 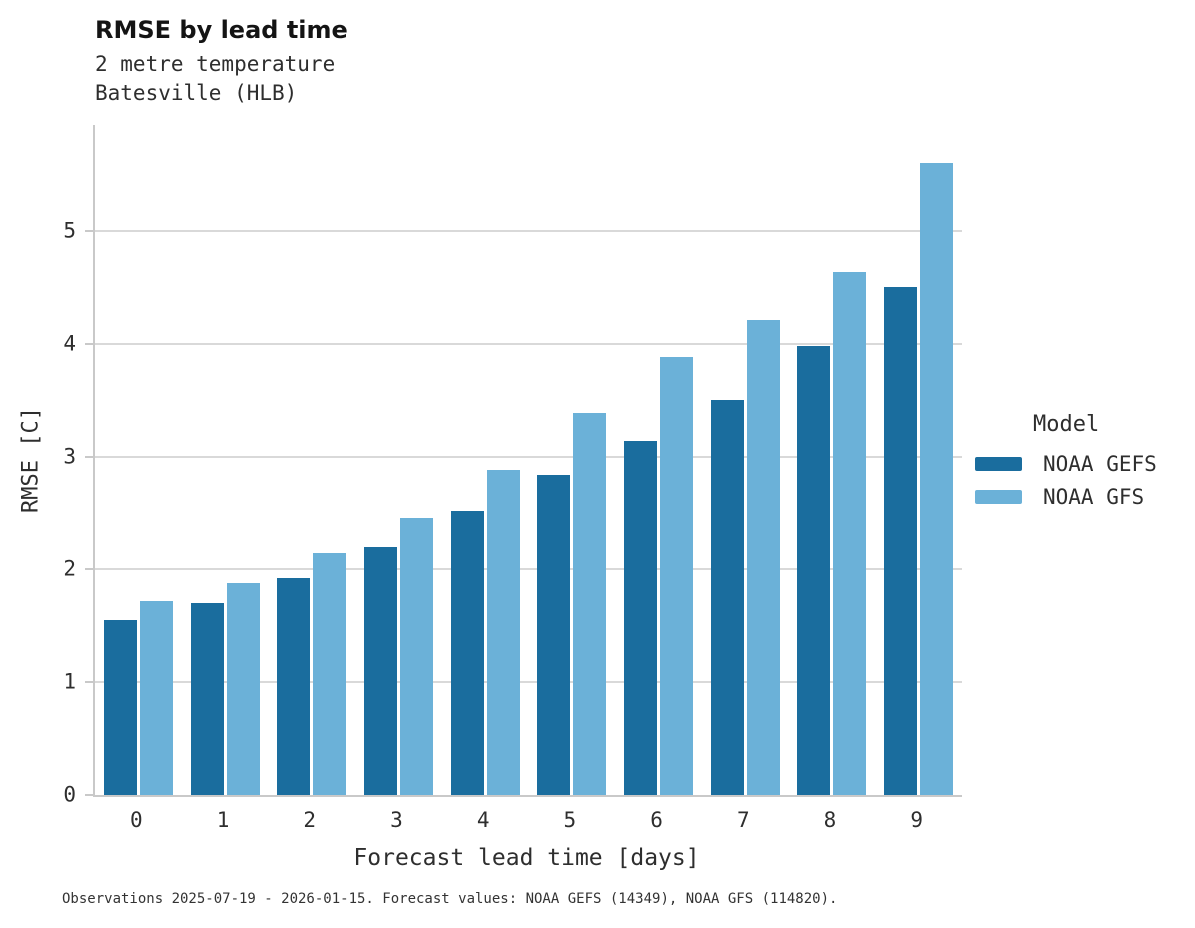 I want to click on x-tick-label-0: 0, so click(x=136, y=820).